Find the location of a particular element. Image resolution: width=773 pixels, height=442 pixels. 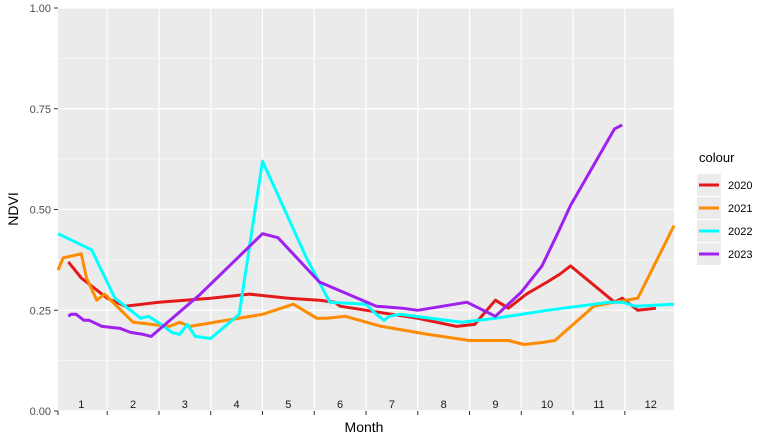

x-tick-label: 10 is located at coordinates (547, 405).